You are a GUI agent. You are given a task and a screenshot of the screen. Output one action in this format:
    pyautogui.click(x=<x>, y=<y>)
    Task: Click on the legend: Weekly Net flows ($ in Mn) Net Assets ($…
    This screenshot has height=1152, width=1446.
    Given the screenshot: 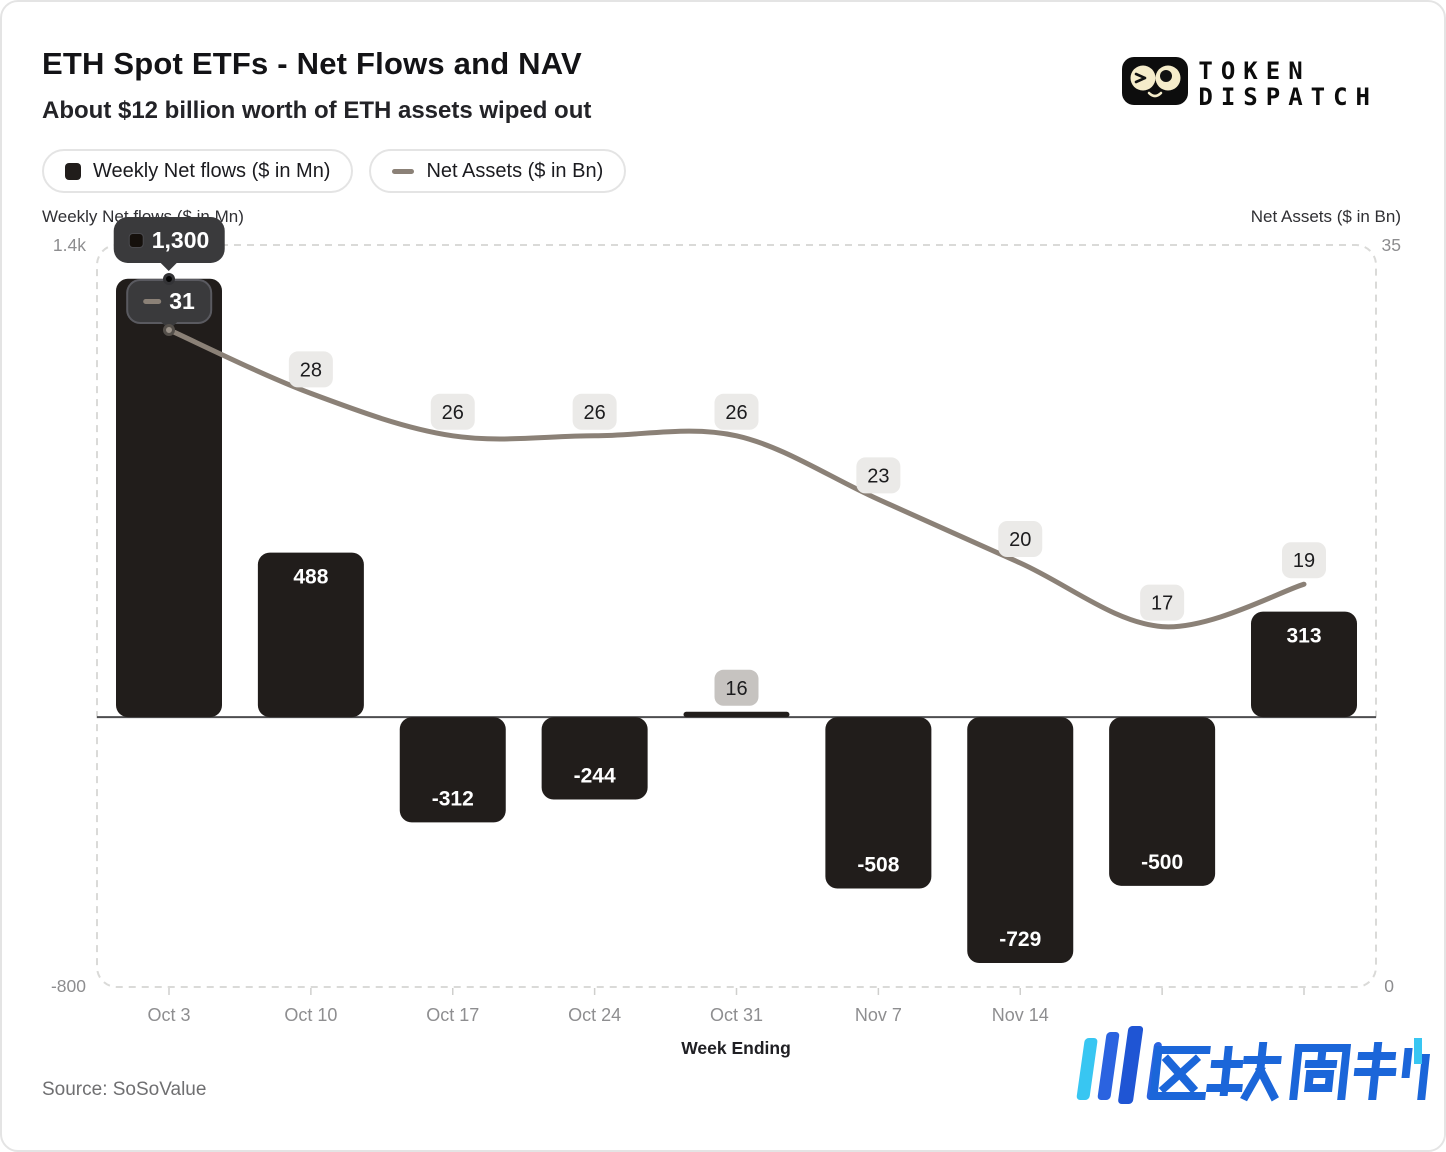 What is the action you would take?
    pyautogui.click(x=334, y=171)
    